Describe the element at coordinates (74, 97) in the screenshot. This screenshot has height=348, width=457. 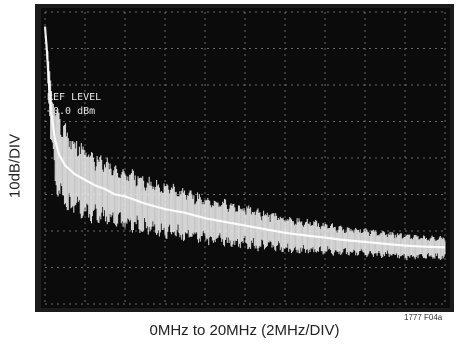
I see `ref-level-label: REF LEVEL` at that location.